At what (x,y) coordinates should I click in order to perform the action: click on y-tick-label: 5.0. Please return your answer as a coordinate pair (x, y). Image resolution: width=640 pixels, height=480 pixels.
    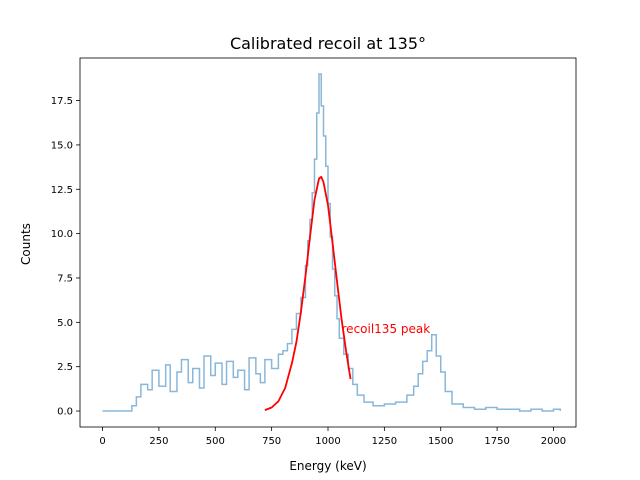
    Looking at the image, I should click on (65, 323).